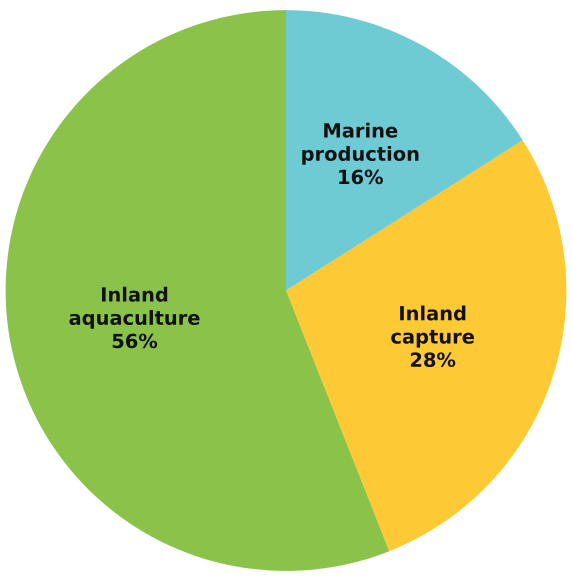  I want to click on data-label: 16%, so click(361, 177).